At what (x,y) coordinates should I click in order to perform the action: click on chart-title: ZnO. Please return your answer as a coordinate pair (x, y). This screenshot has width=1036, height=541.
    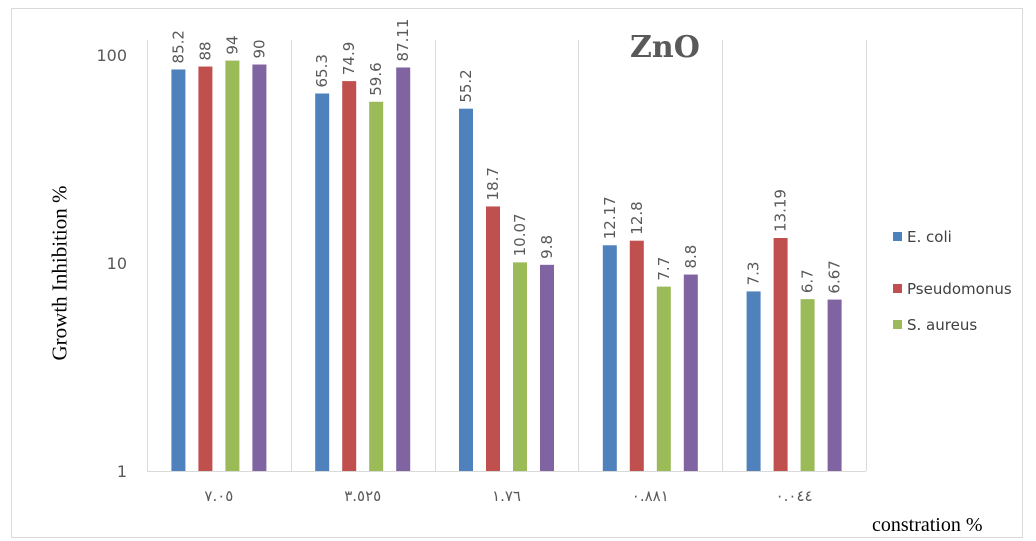
    Looking at the image, I should click on (665, 47).